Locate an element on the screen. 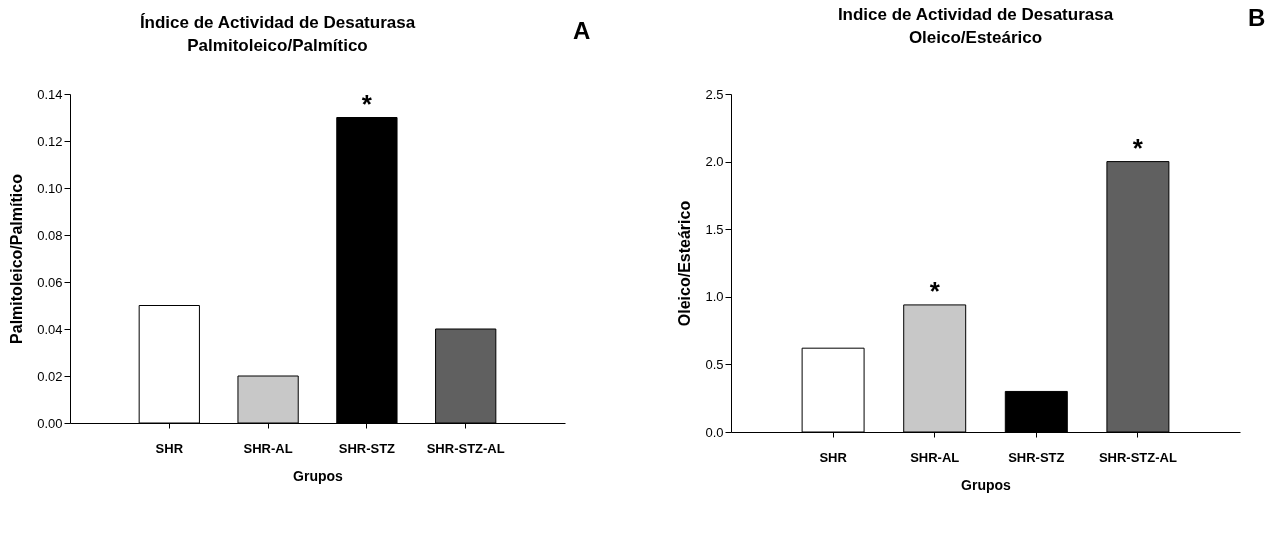 The width and height of the screenshot is (1274, 548). y-tick-label: 0.12 is located at coordinates (50, 141).